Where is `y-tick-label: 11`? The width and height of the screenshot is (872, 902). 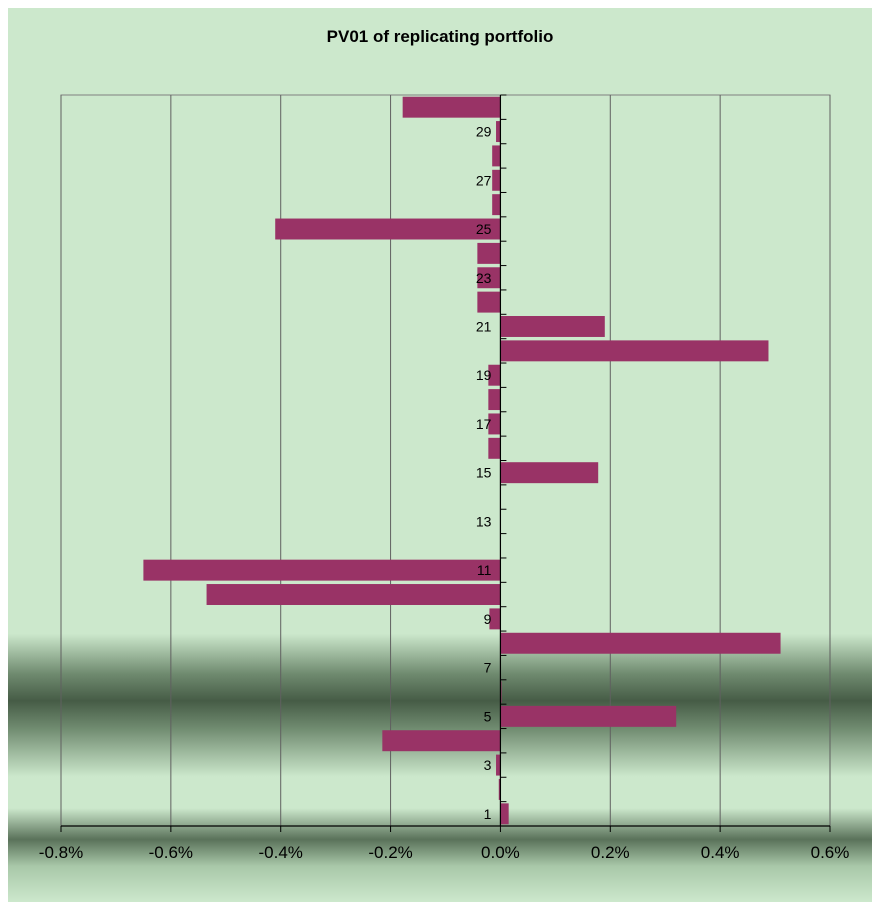 y-tick-label: 11 is located at coordinates (484, 570).